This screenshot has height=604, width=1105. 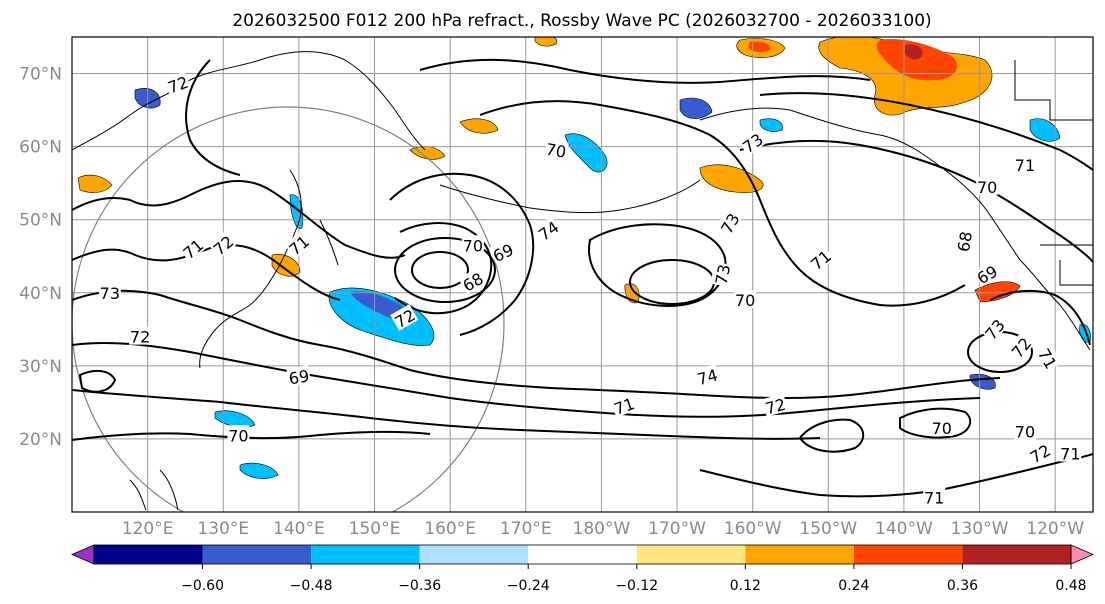 I want to click on contour-low-outer, so click(x=462, y=254).